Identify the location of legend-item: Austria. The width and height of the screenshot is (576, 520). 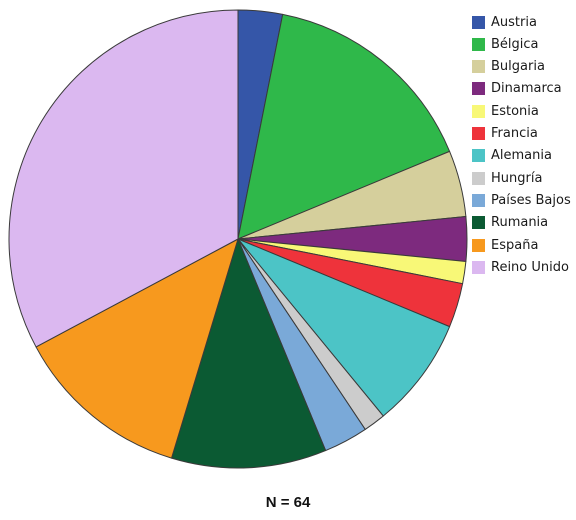
(504, 22).